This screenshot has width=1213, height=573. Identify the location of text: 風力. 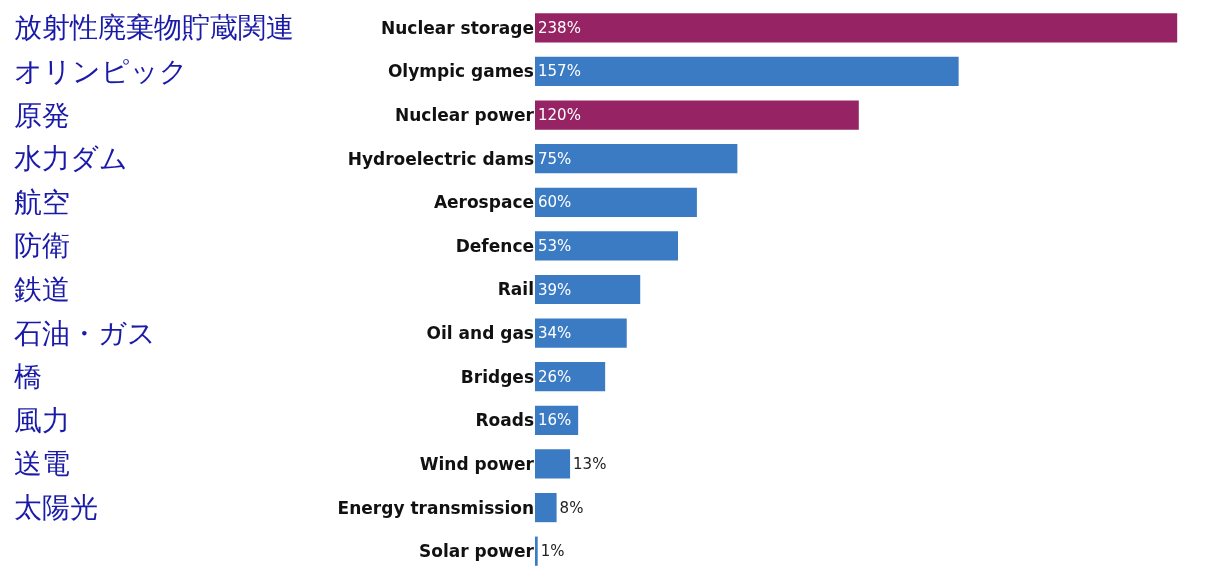
(42, 420).